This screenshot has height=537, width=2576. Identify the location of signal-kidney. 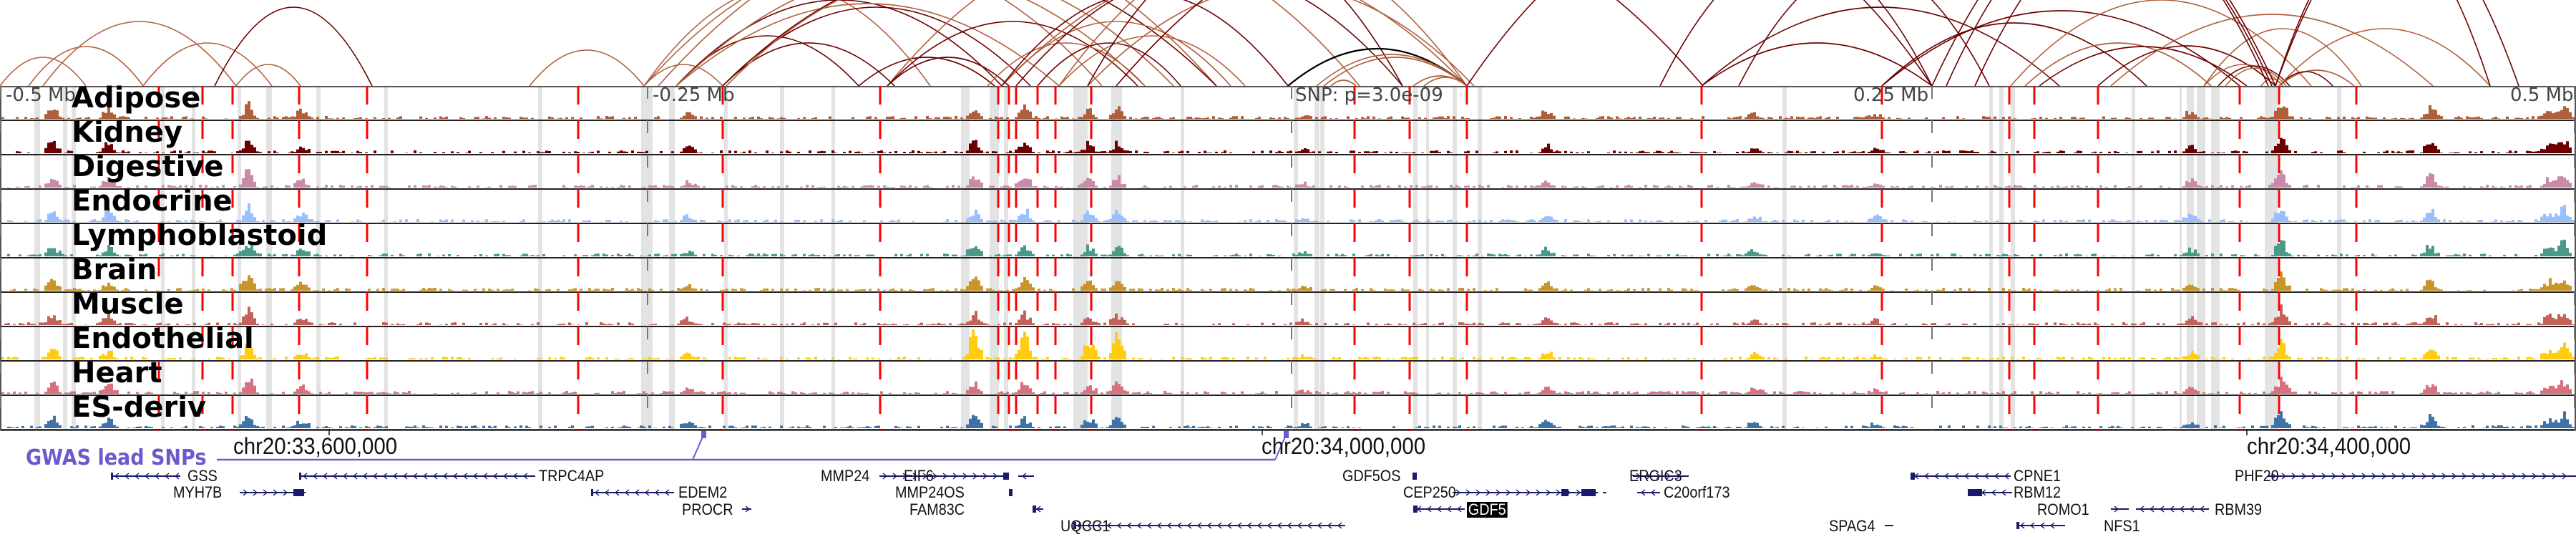
(1294, 145).